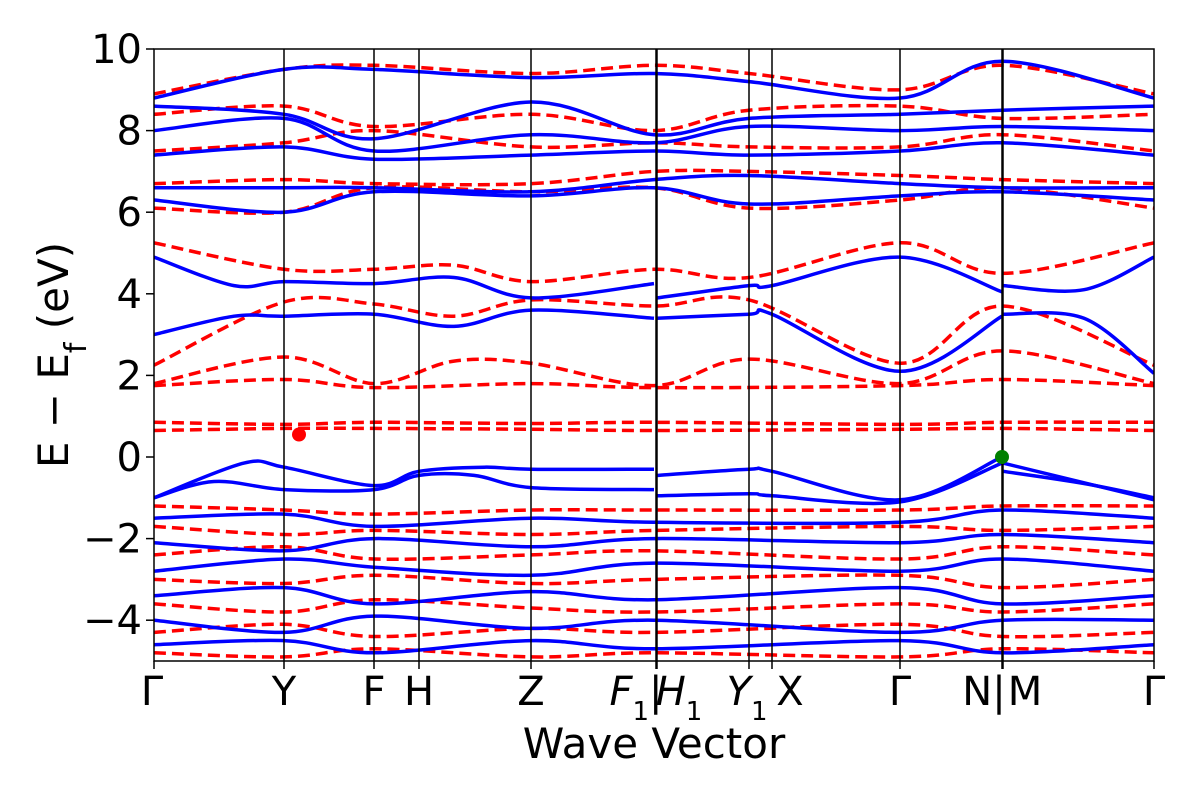 This screenshot has width=1200, height=800. What do you see at coordinates (129, 458) in the screenshot?
I see `y-tick-label-0: 0` at bounding box center [129, 458].